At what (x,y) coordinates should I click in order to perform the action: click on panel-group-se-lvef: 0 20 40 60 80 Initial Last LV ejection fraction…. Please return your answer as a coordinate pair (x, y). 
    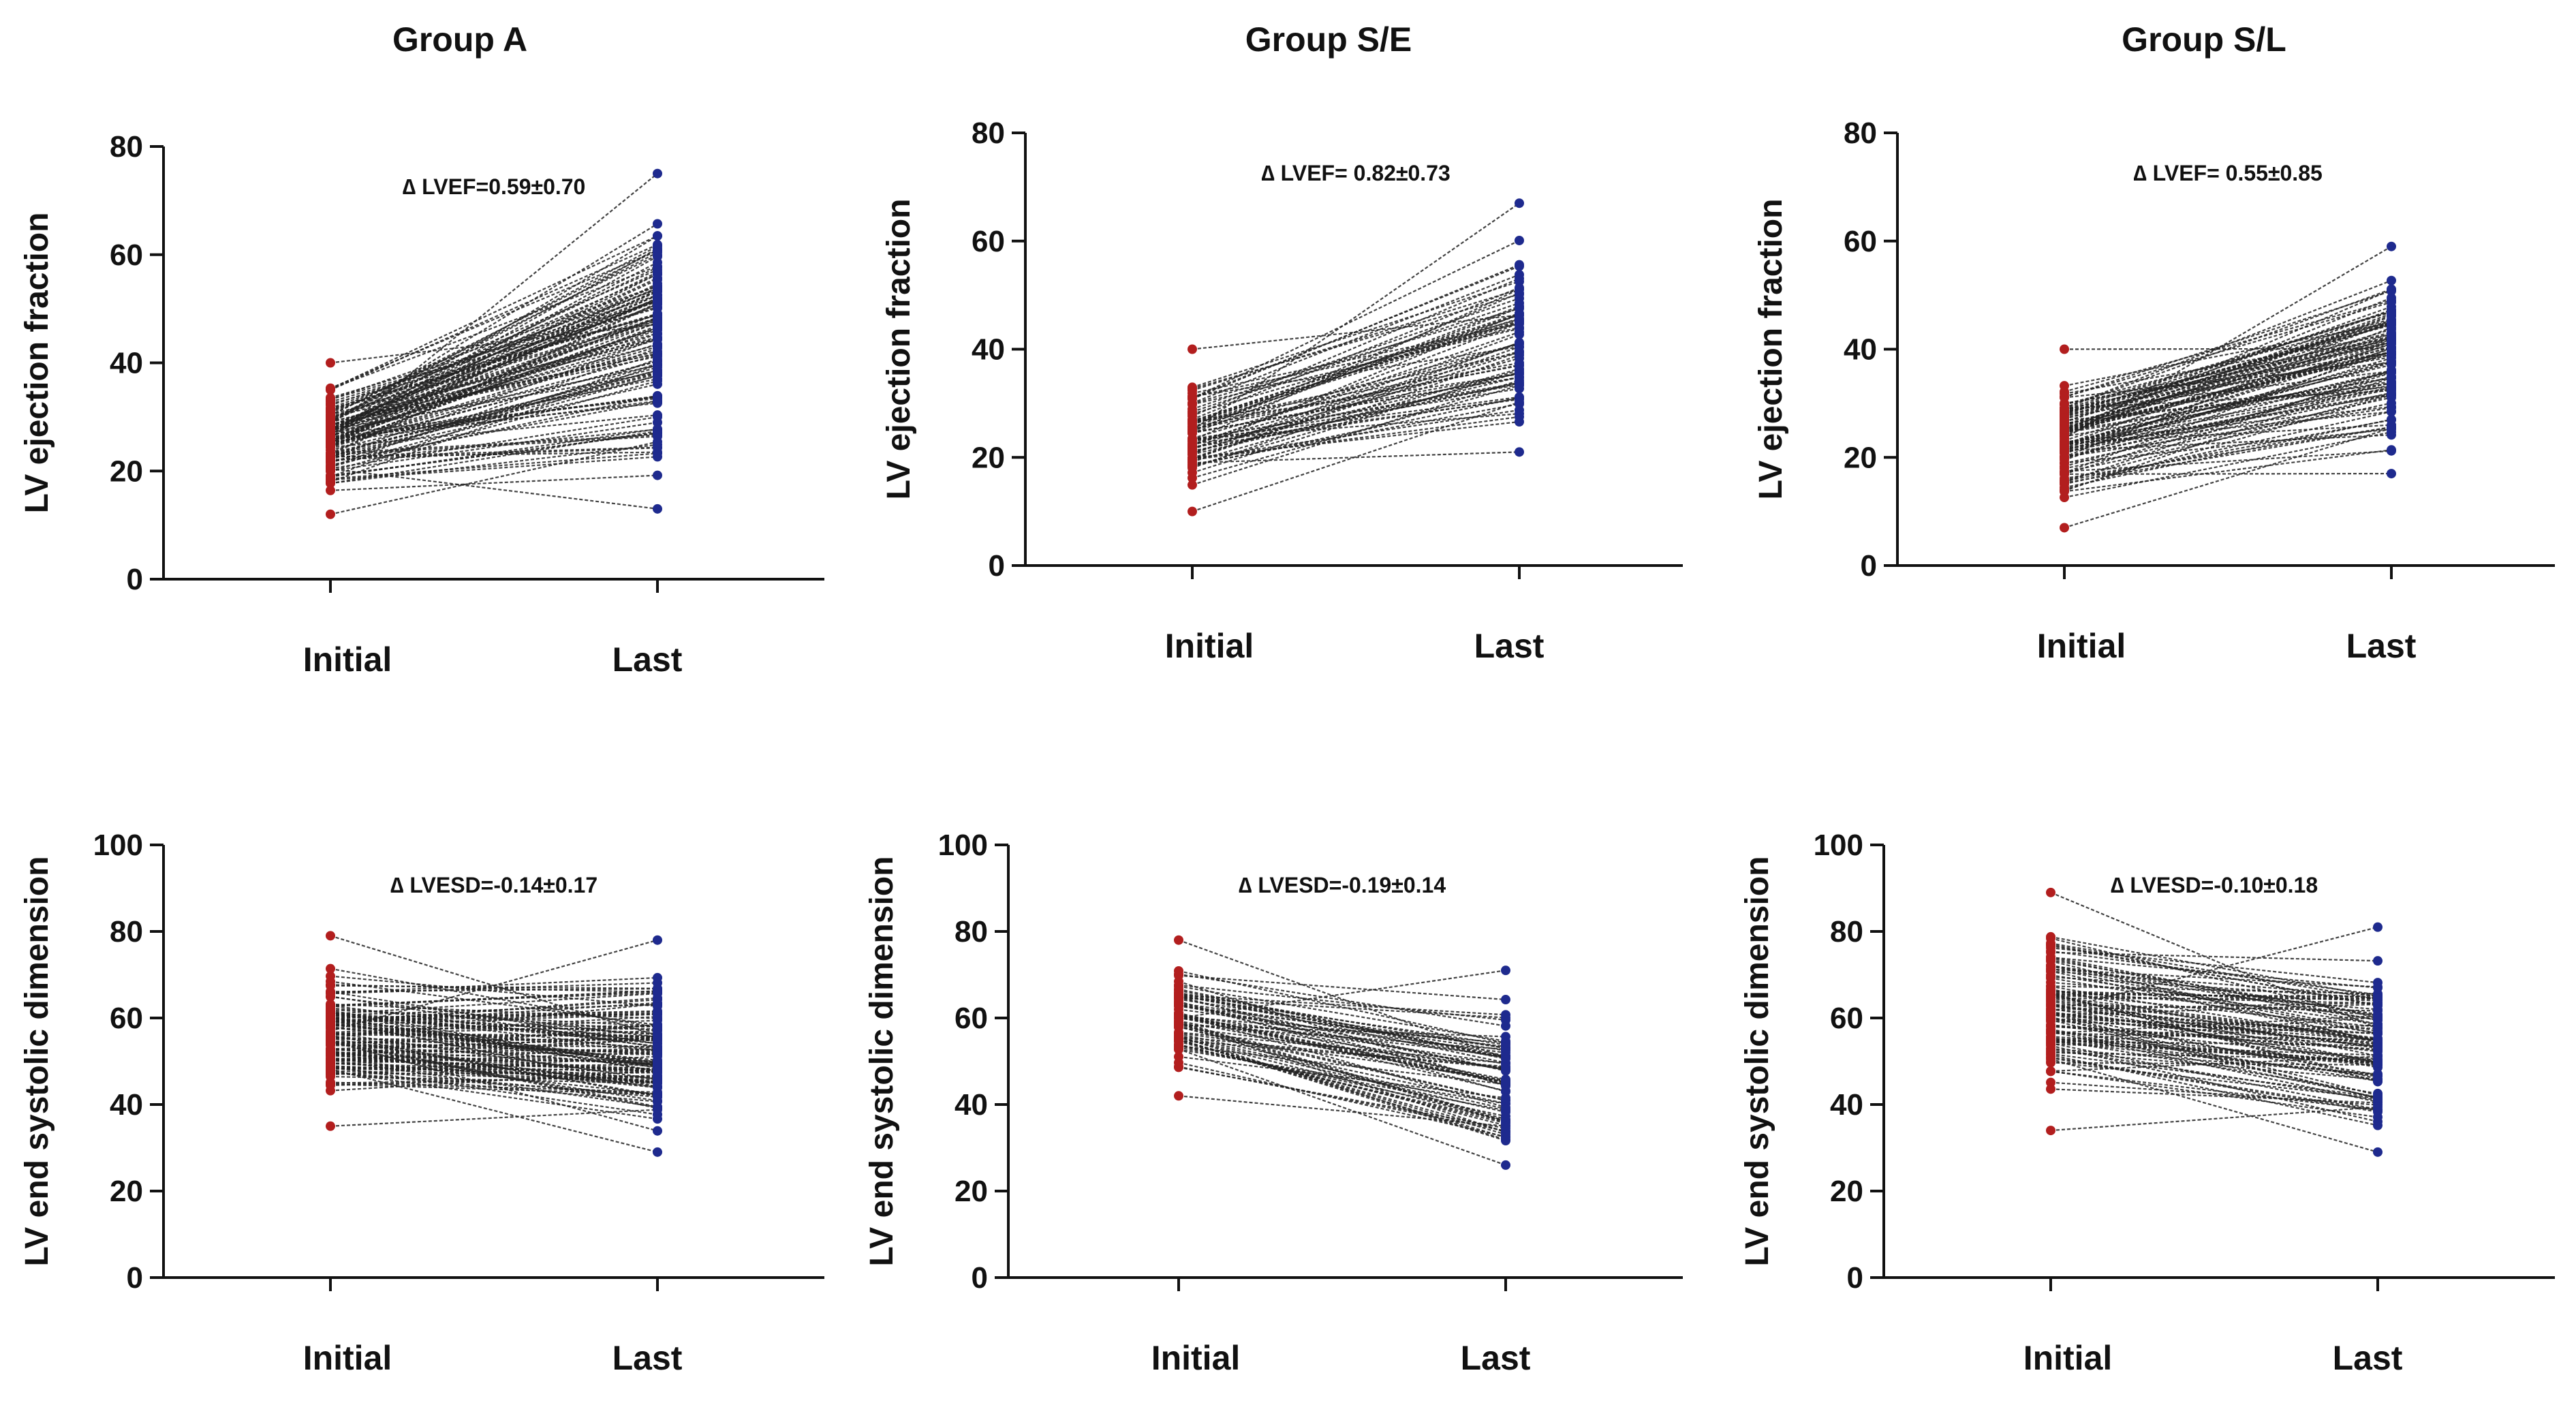
    Looking at the image, I should click on (1282, 391).